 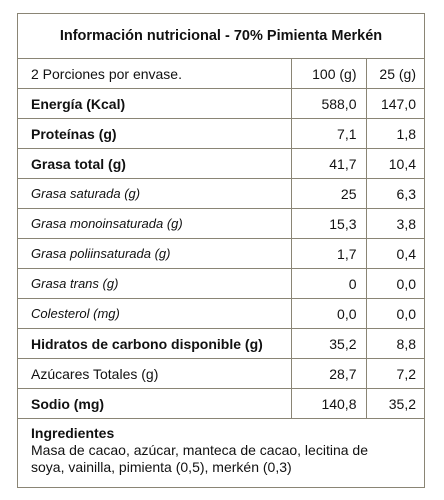 What do you see at coordinates (154, 74) in the screenshot?
I see `portions-text: 2 Porciones por envase.` at bounding box center [154, 74].